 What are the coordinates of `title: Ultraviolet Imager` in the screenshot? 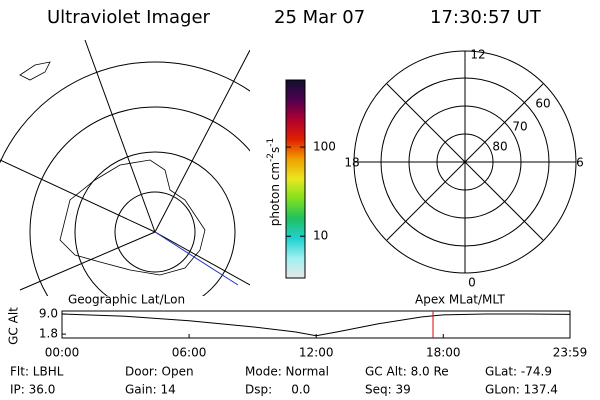 It's located at (129, 17).